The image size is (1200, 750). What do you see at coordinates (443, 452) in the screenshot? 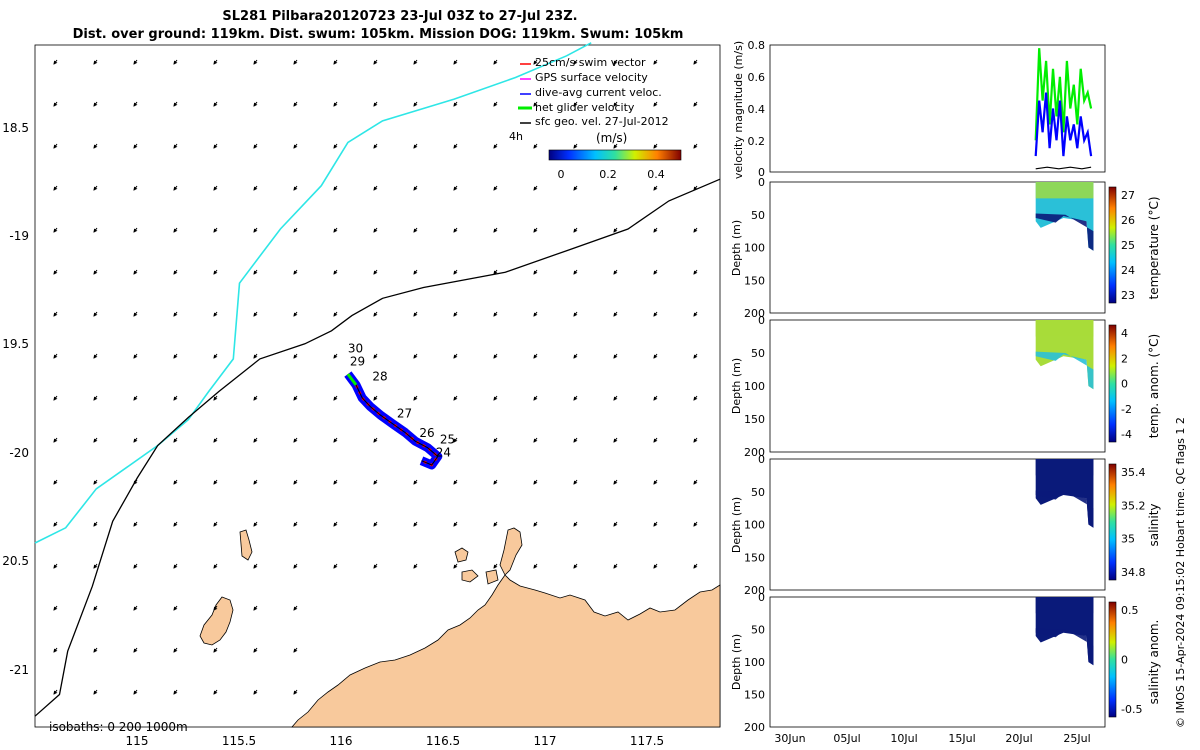
I see `day-label: 24` at bounding box center [443, 452].